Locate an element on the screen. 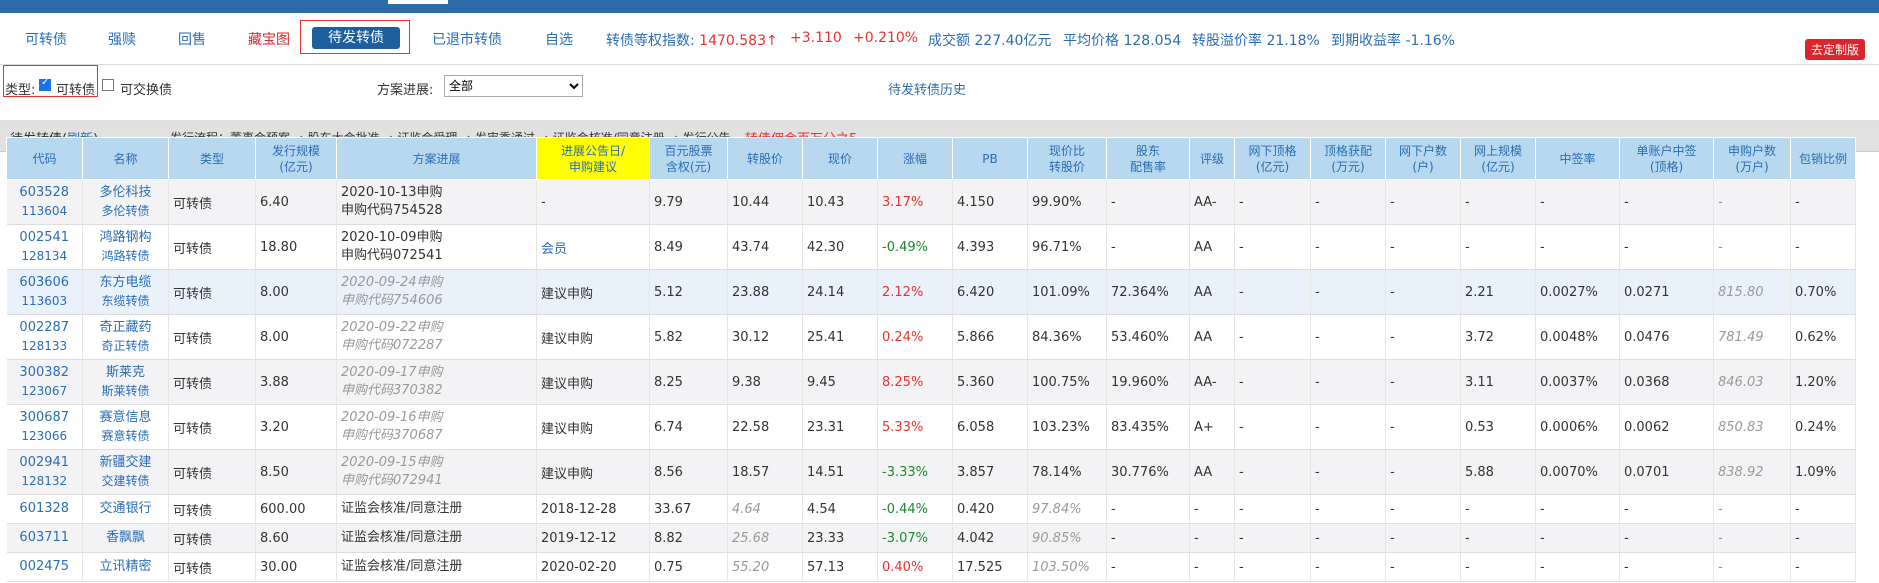 The image size is (1879, 583). bond-name-cell: 赛意信息 赛意转债 is located at coordinates (125, 427).